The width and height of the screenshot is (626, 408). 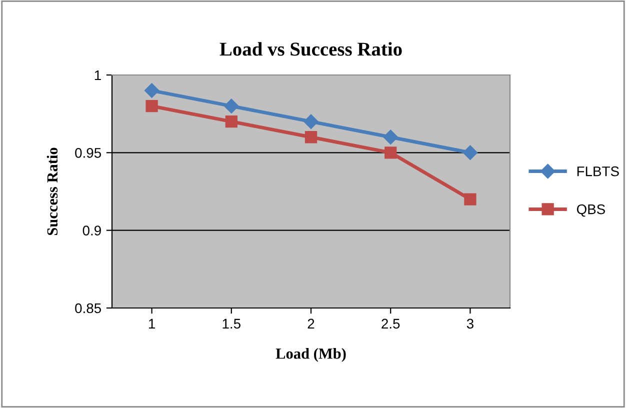 I want to click on y-tick-label: 1, so click(x=97, y=75).